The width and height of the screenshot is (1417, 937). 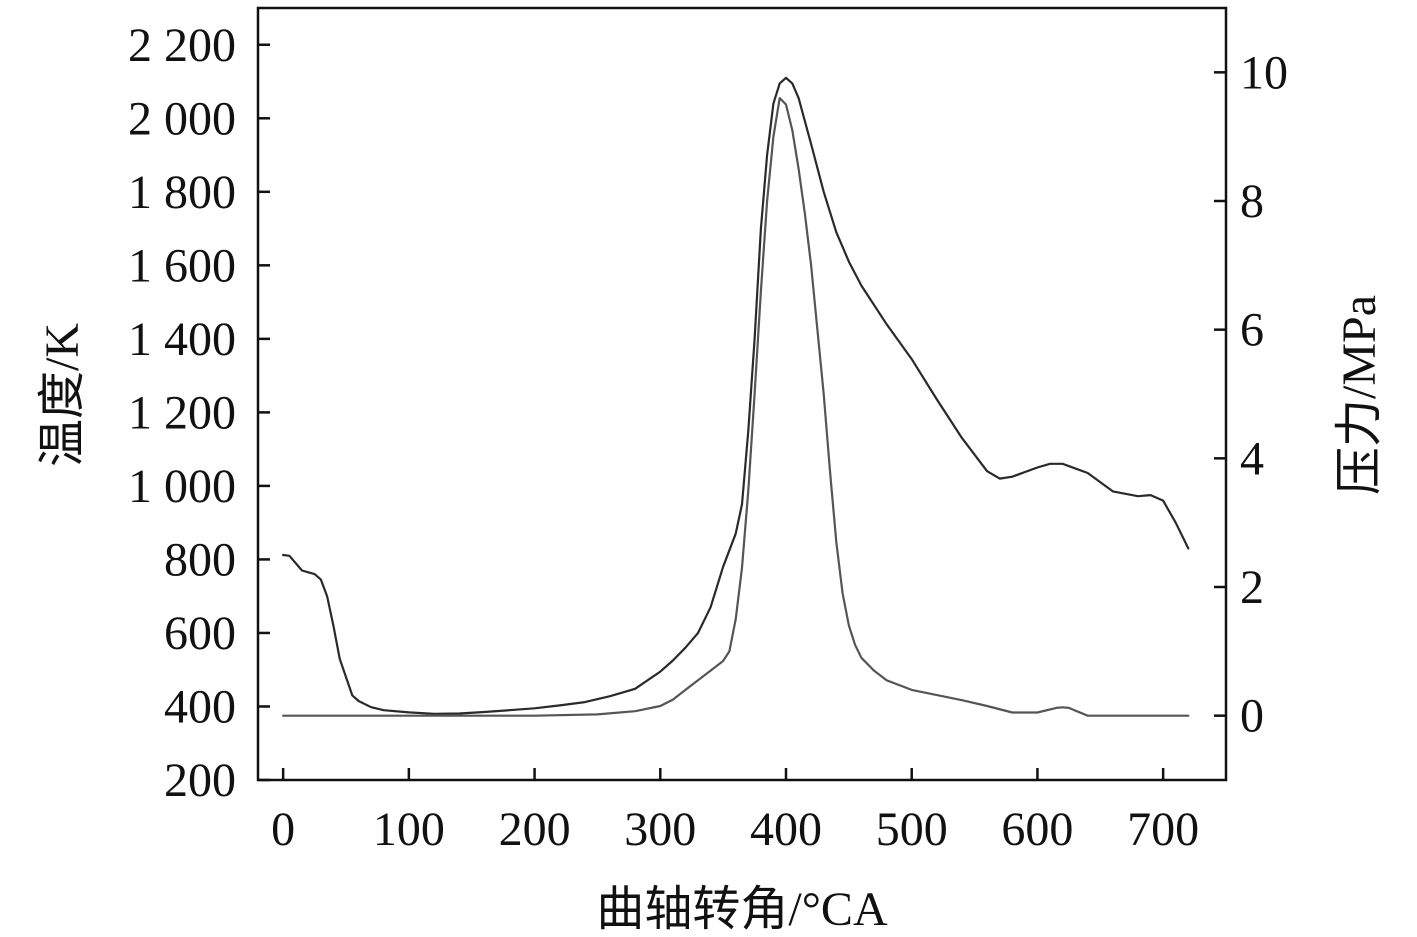 What do you see at coordinates (1251, 394) in the screenshot?
I see `right-y-axis-ticks: 0 2 4 6 8 10` at bounding box center [1251, 394].